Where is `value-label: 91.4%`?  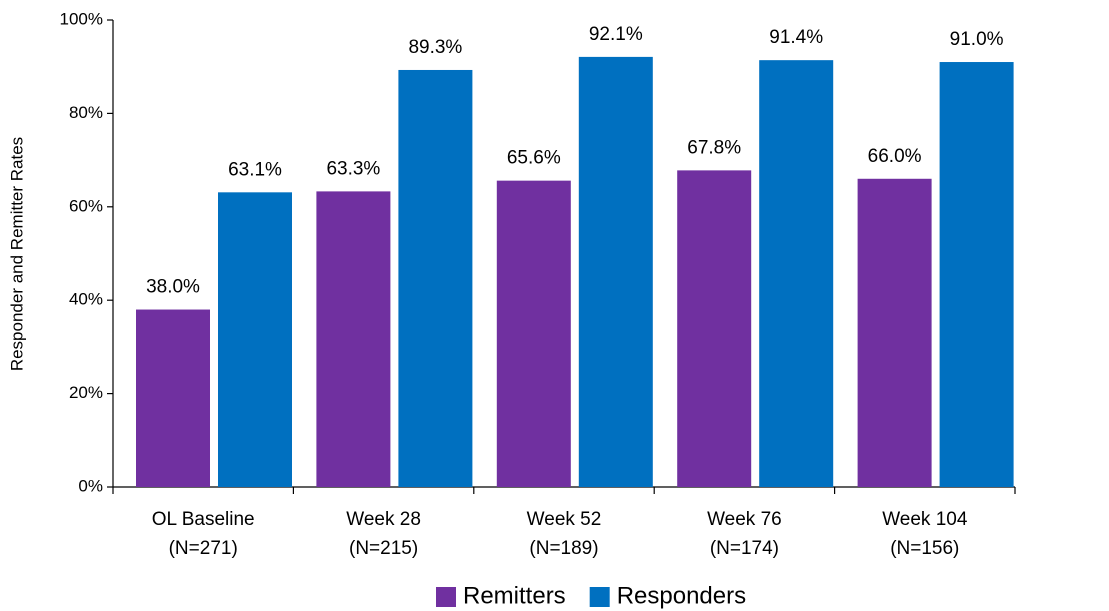 value-label: 91.4% is located at coordinates (796, 37).